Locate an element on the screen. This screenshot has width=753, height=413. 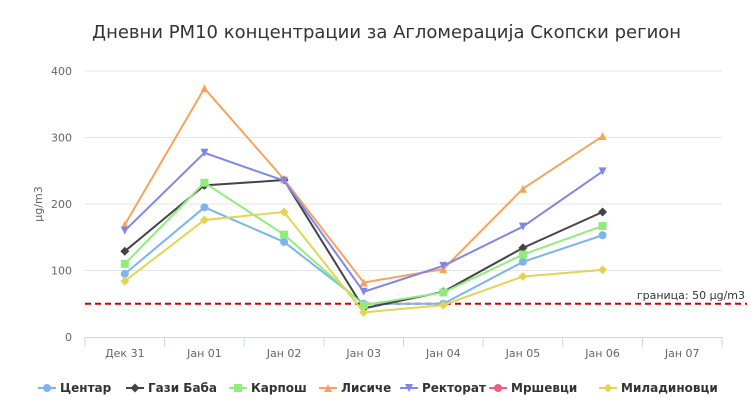
y-tick-label: 400 is located at coordinates (61, 71).